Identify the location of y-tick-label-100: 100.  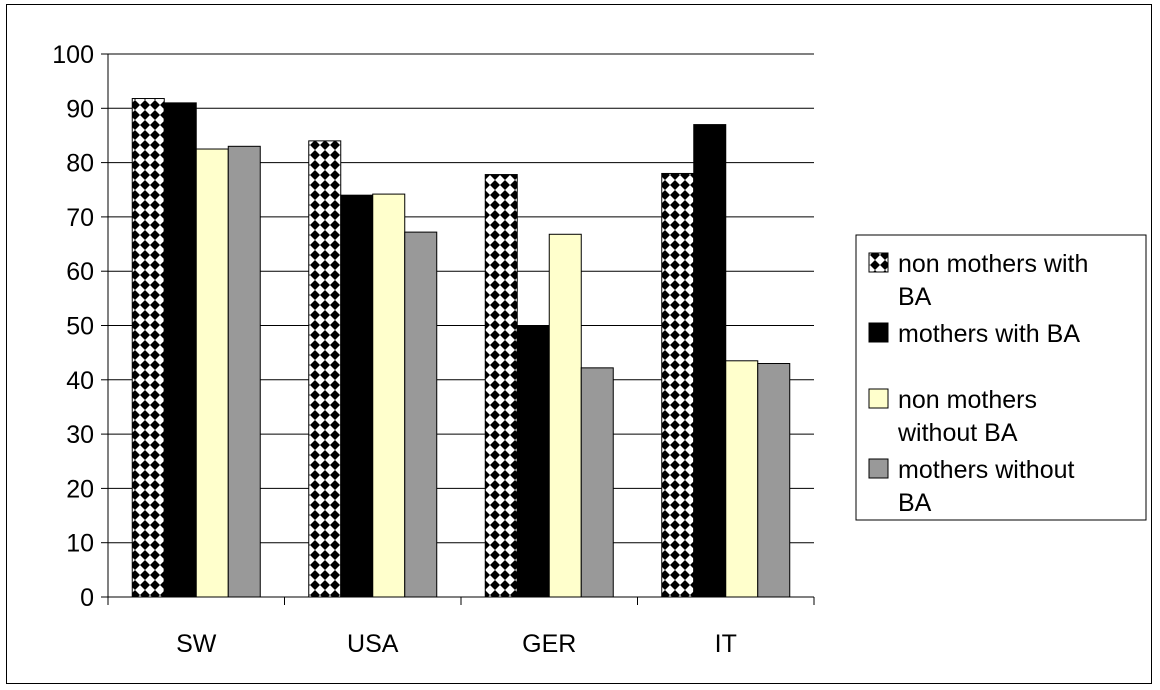
(73, 55).